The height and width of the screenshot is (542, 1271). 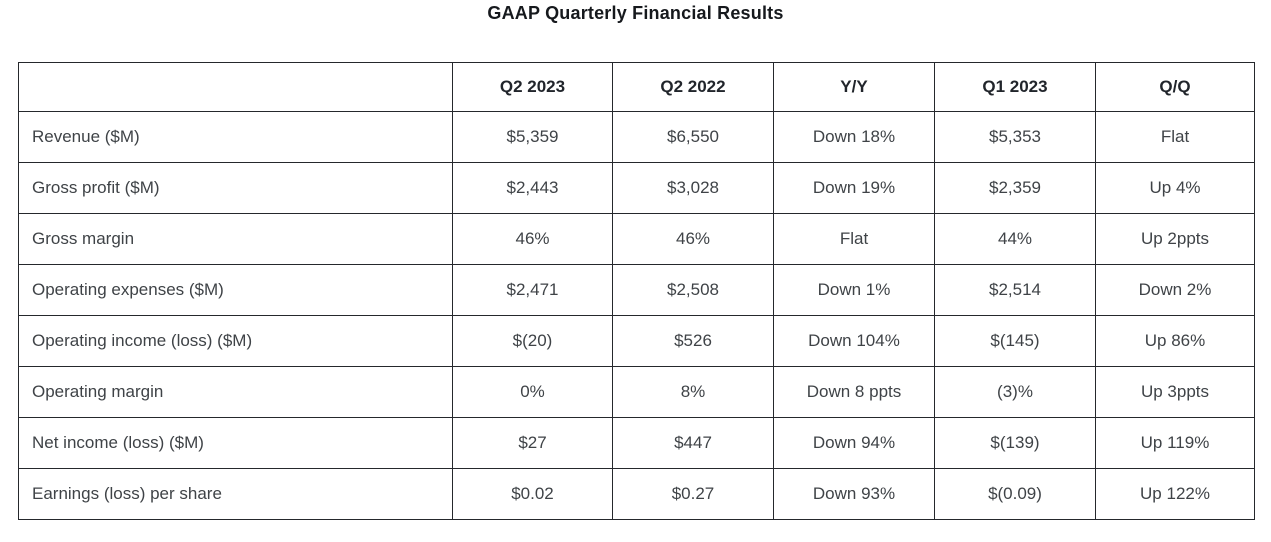 What do you see at coordinates (1015, 137) in the screenshot?
I see `cell-q1-2023: $5,353` at bounding box center [1015, 137].